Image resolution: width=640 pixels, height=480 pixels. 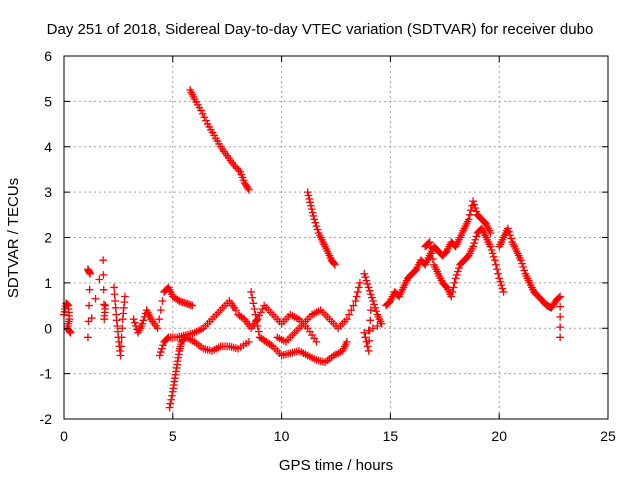 I want to click on x-tick-label: 10, so click(x=282, y=436).